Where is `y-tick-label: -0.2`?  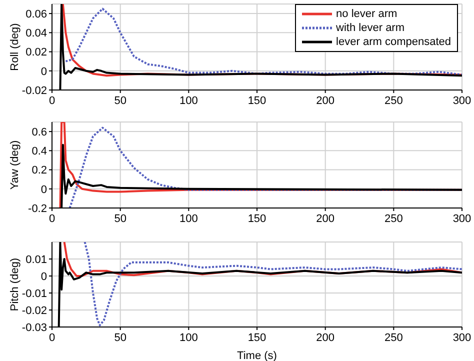 y-tick-label: -0.2 is located at coordinates (37, 208).